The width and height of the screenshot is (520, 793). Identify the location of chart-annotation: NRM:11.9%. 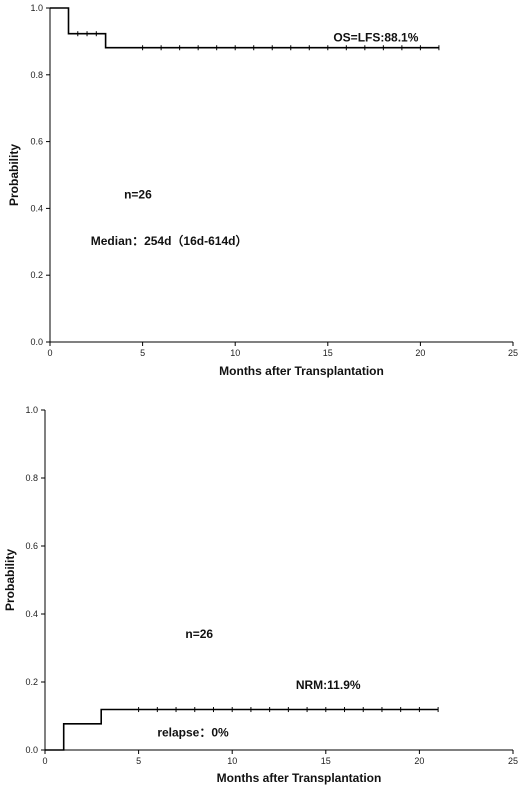
(328, 685).